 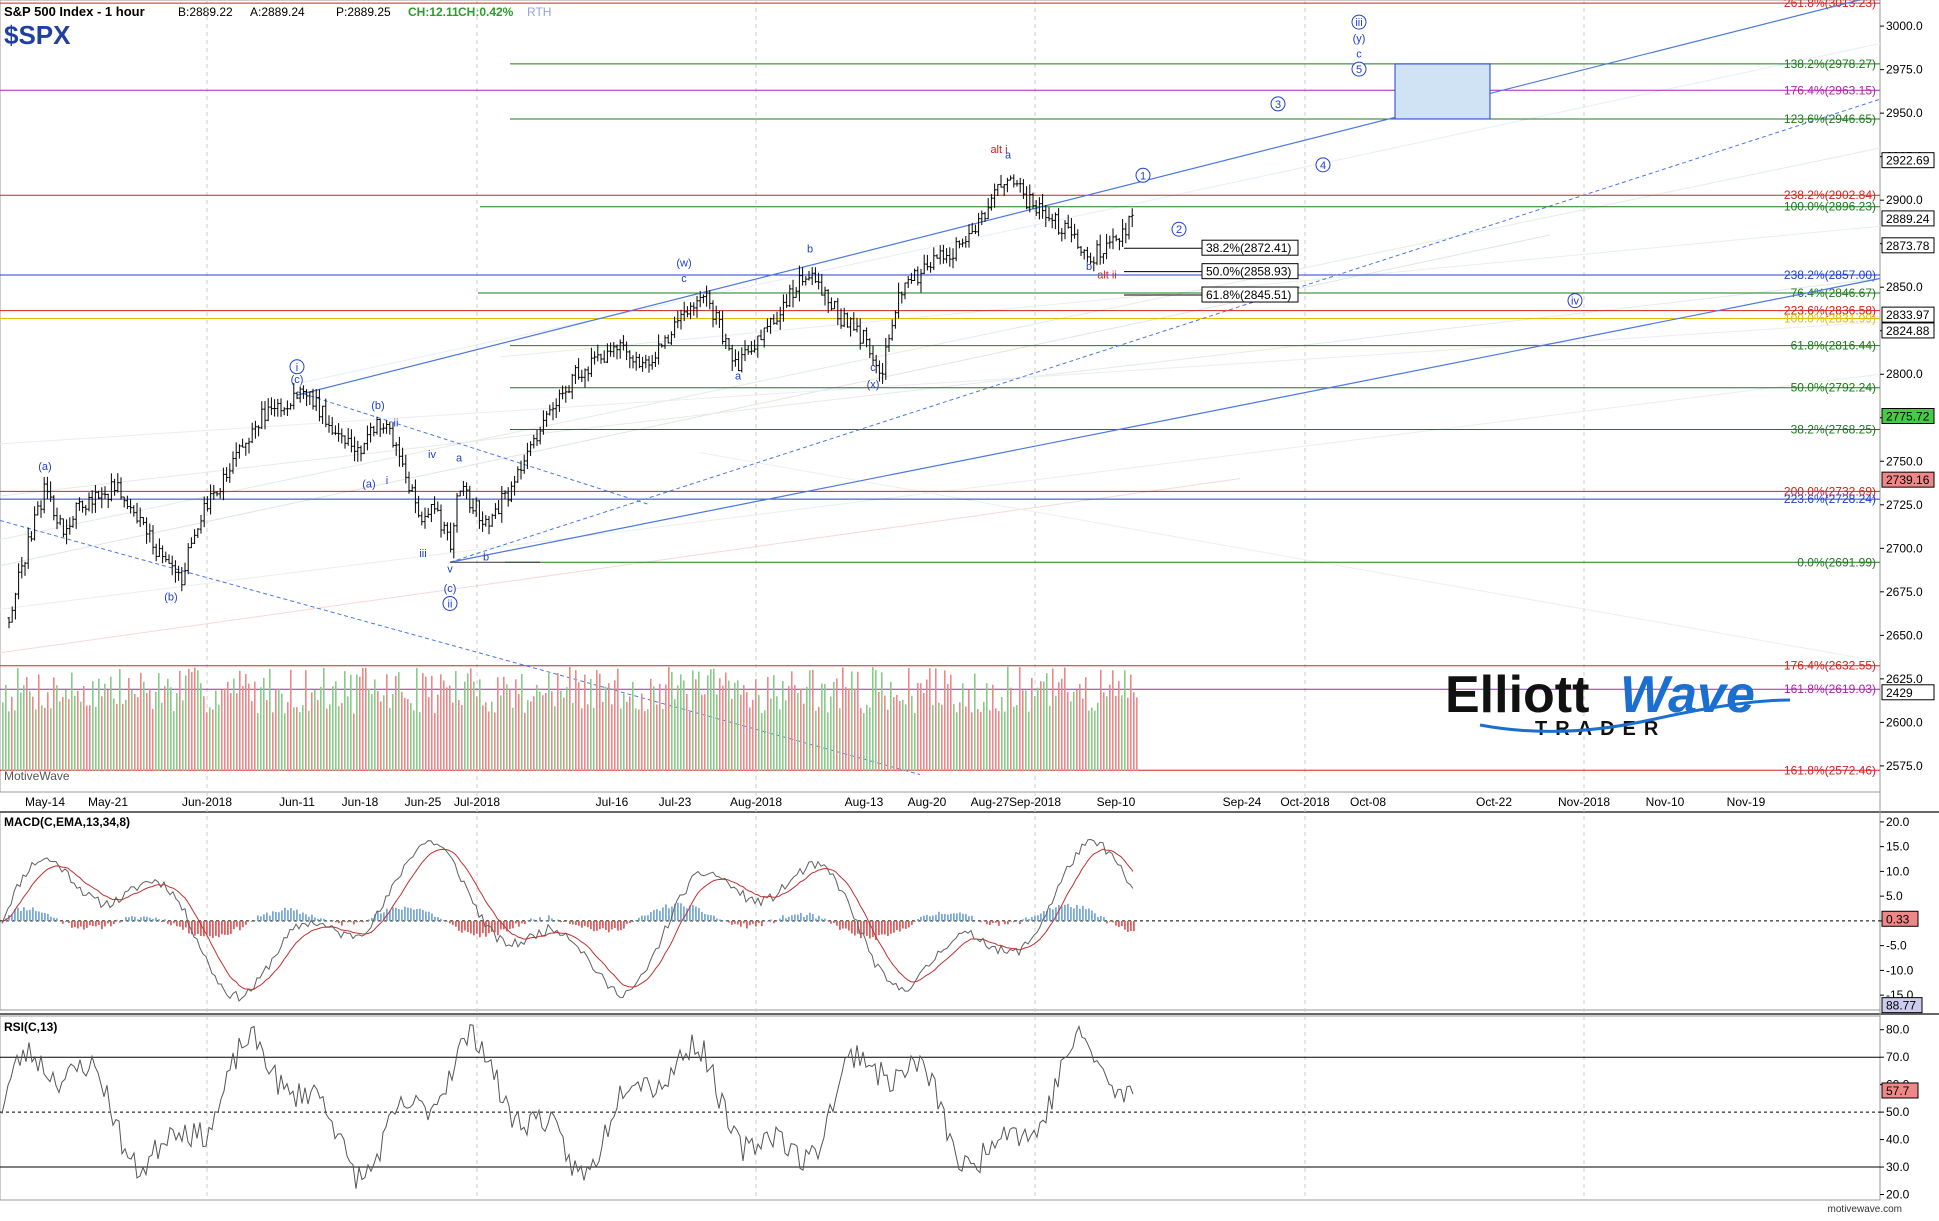 What do you see at coordinates (756, 802) in the screenshot?
I see `x-tick-label: Aug-2018` at bounding box center [756, 802].